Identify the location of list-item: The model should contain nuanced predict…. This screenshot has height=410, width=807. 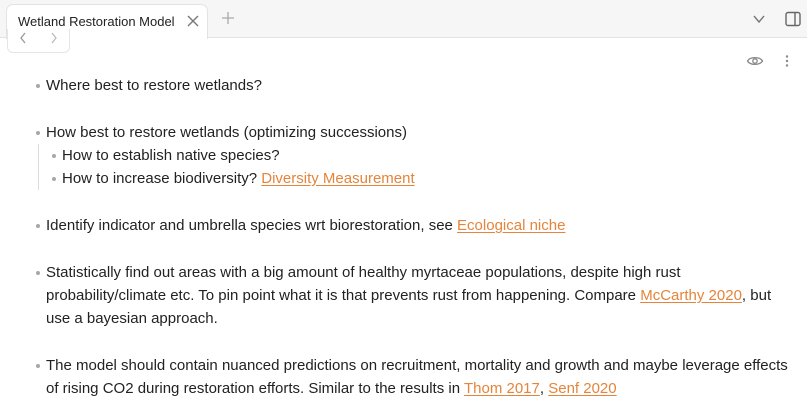
(413, 377).